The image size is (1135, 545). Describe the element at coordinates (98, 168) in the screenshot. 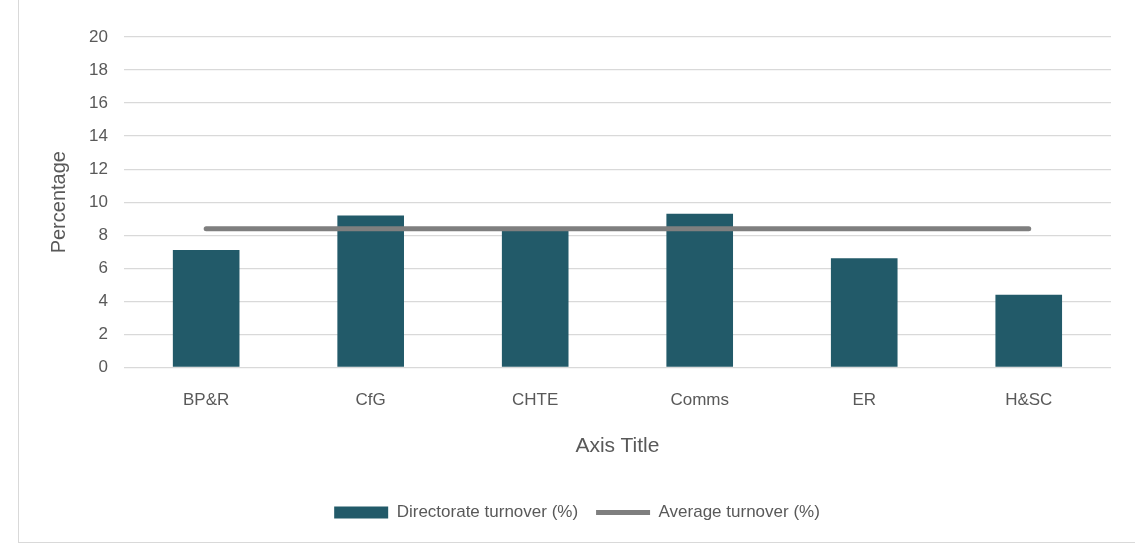

I see `y-tick-label: 12` at that location.